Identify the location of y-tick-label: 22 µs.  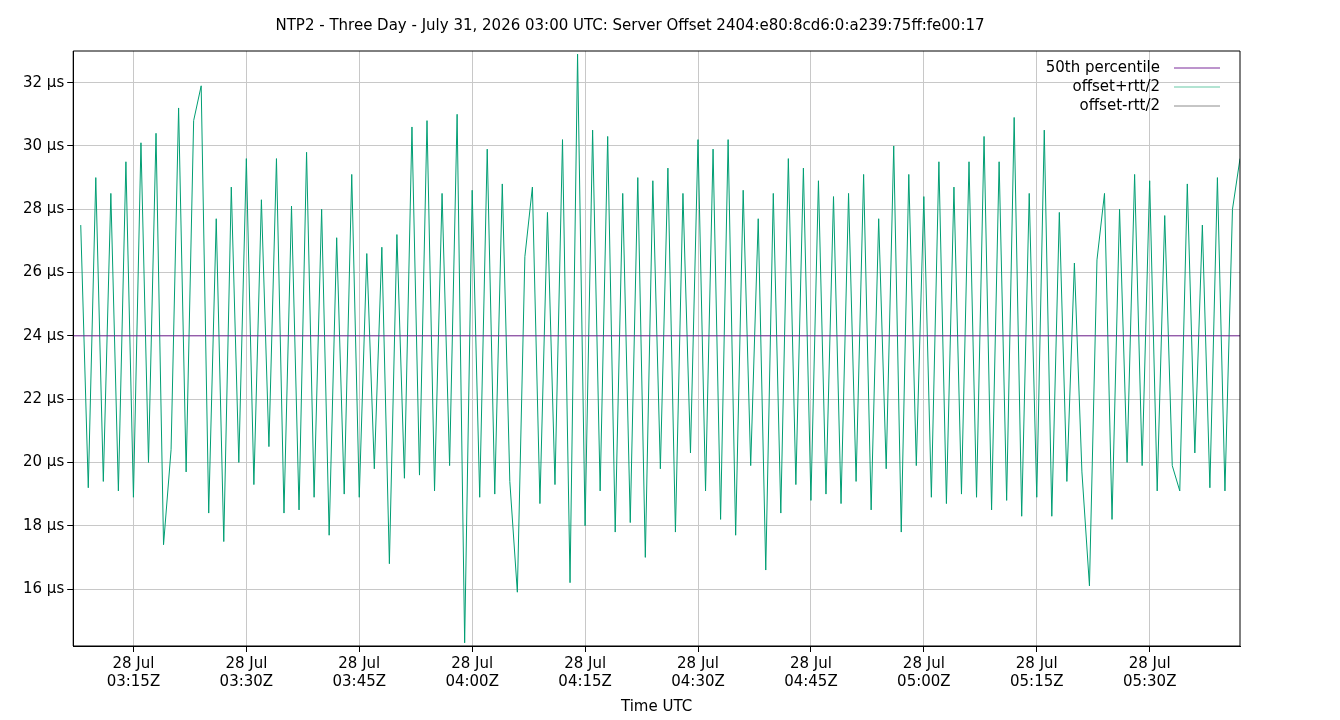
(43, 398).